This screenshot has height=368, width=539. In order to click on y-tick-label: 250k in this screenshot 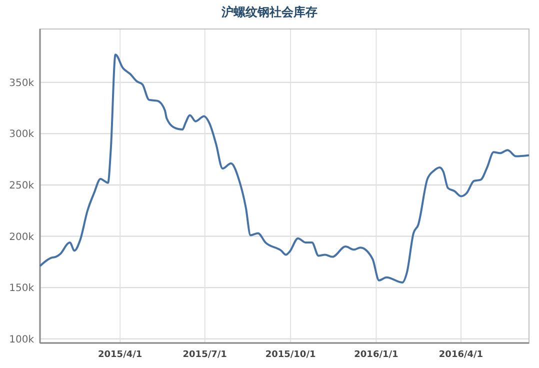, I will do `click(21, 186)`.